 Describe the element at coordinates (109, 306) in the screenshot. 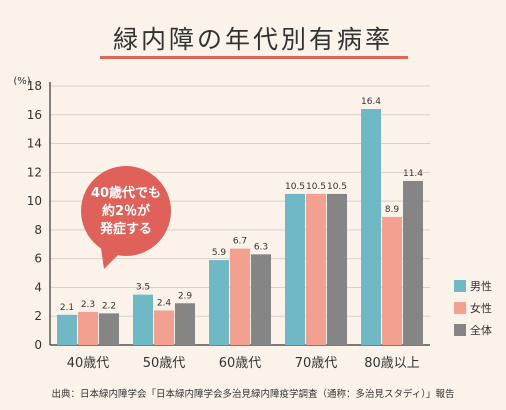

I see `data-label: 2.2` at that location.